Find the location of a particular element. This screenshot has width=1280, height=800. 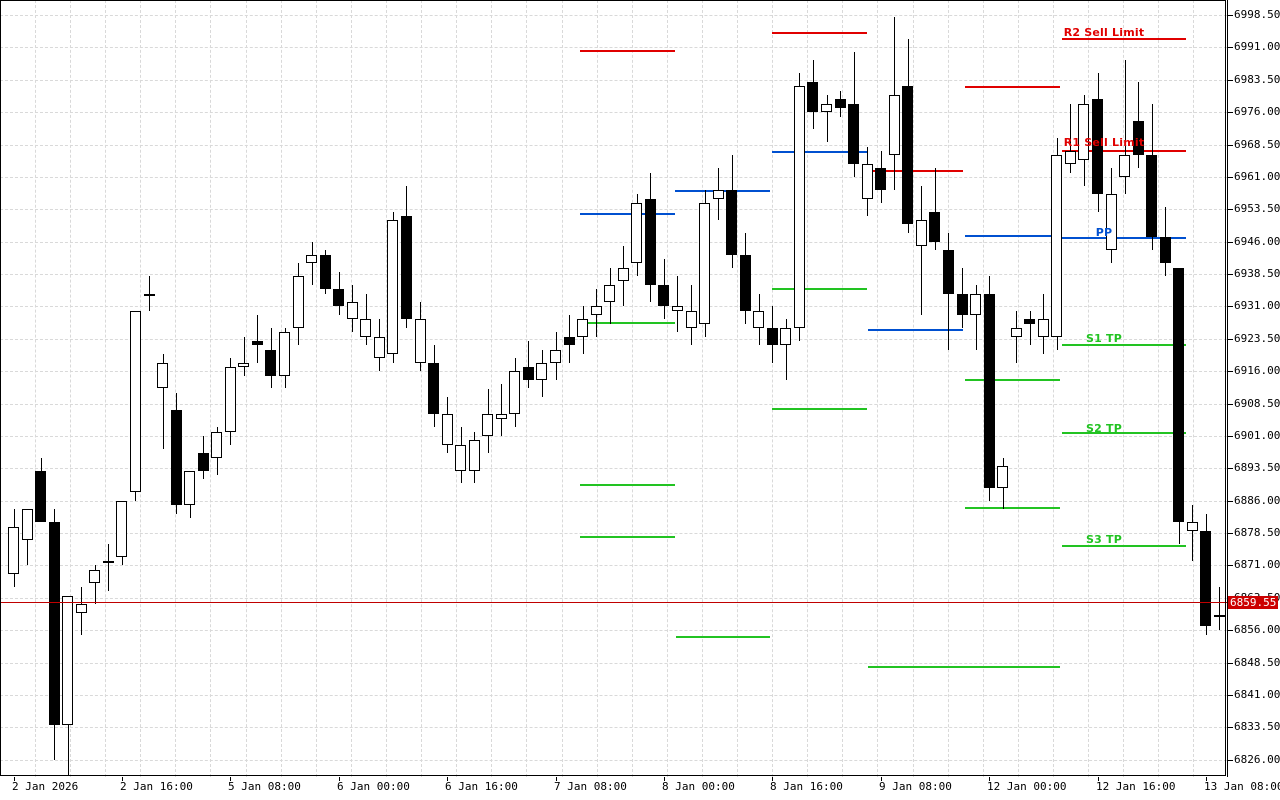

price-axis-label: 6923.50 is located at coordinates (1257, 338).